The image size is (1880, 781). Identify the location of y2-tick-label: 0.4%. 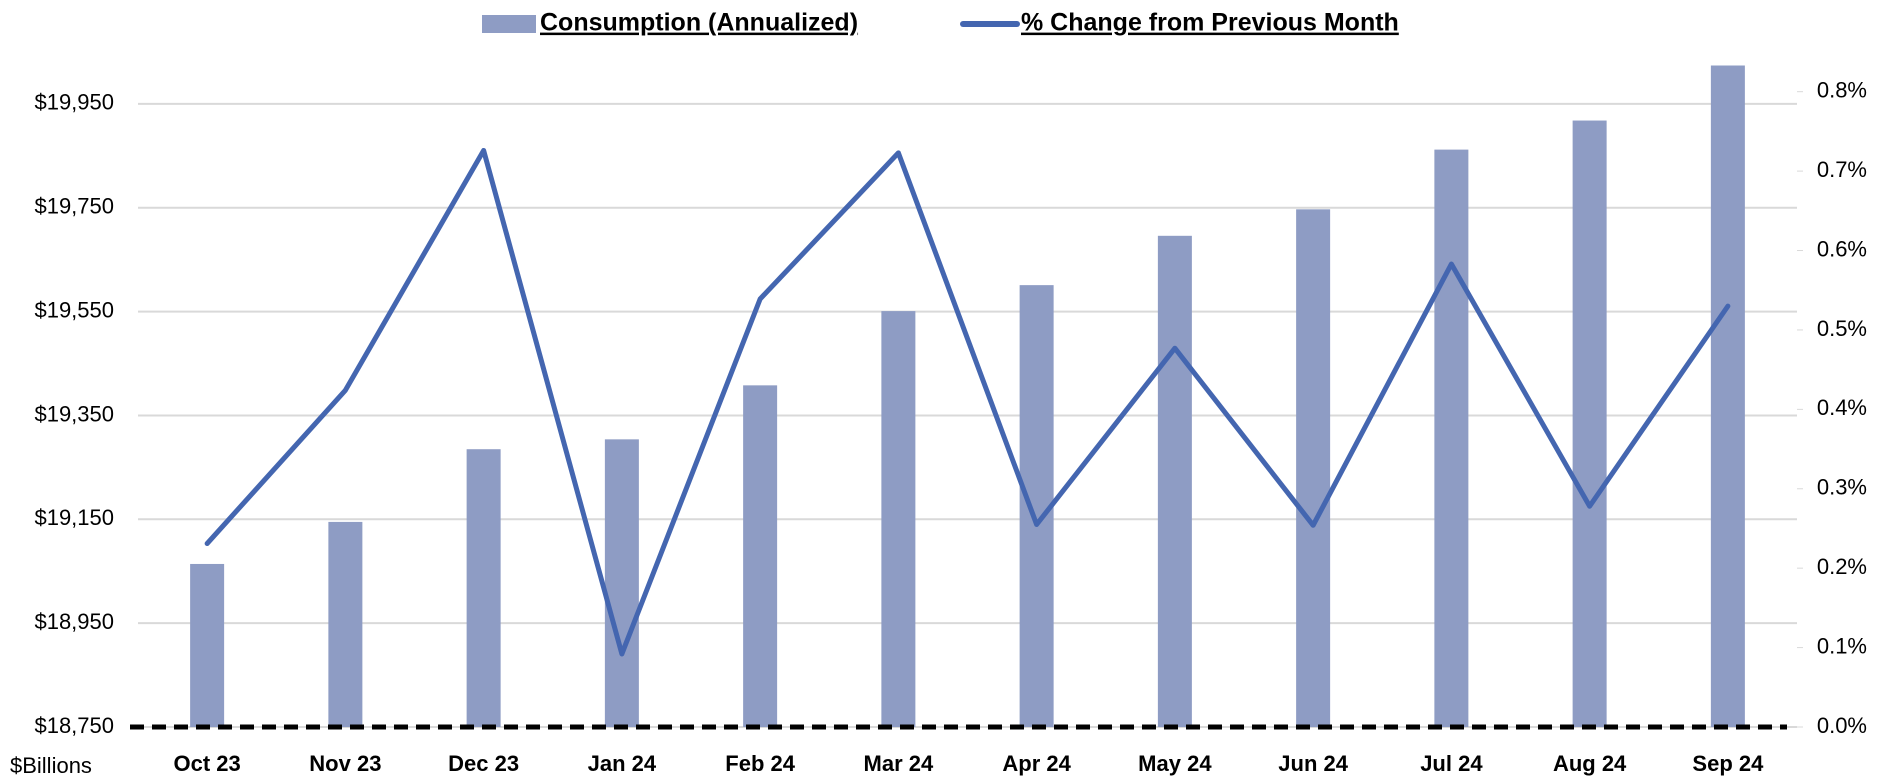
(1842, 407).